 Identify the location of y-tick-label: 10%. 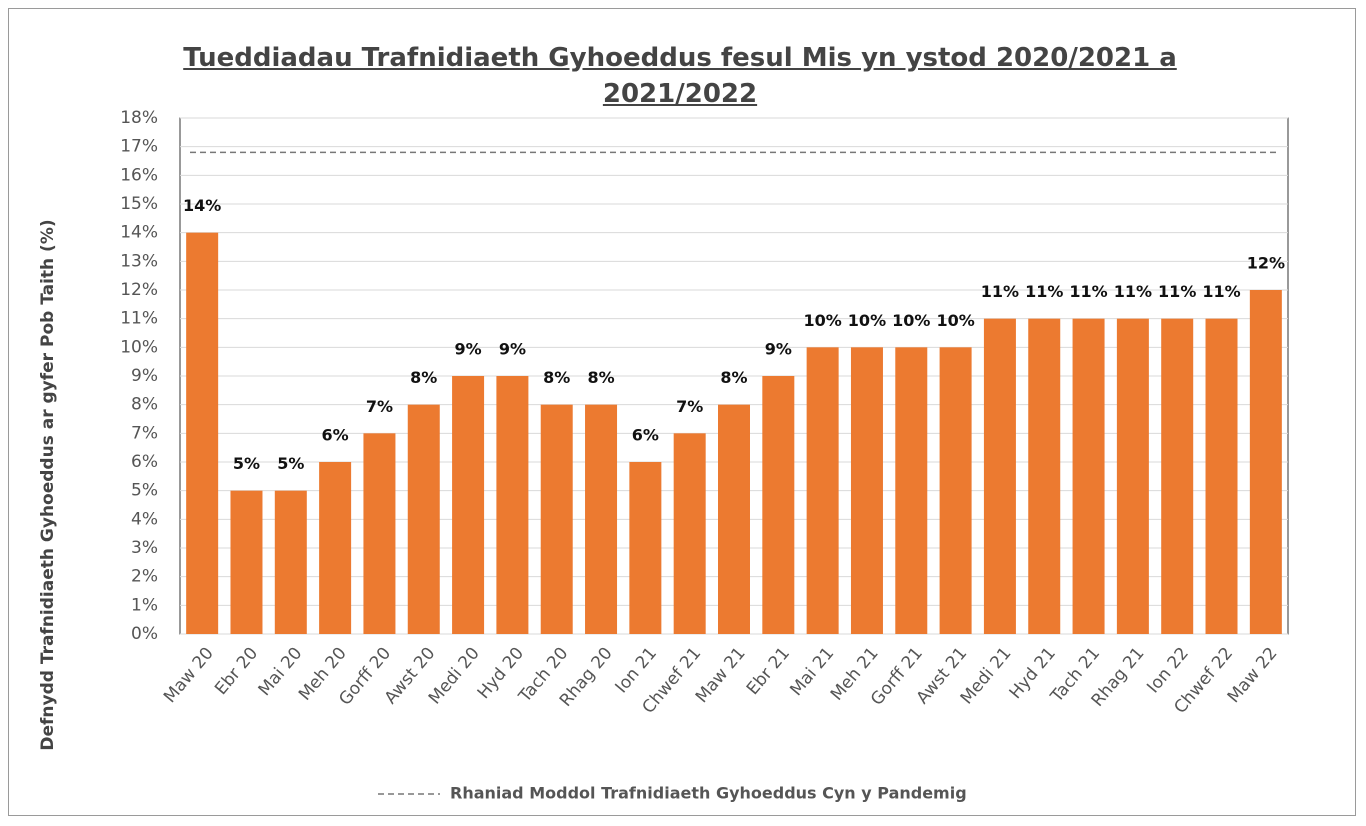
(139, 347).